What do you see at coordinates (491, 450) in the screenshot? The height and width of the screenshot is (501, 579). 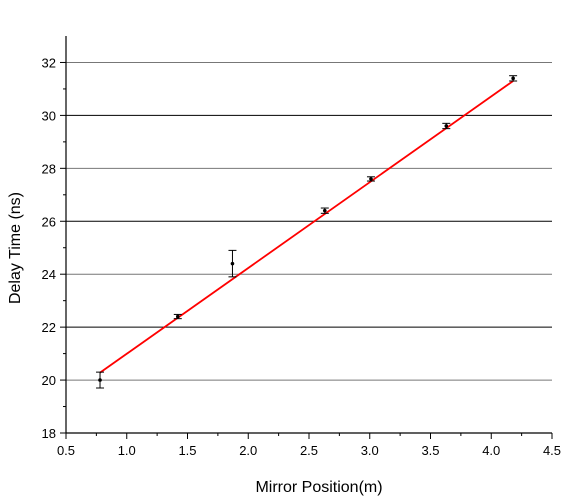 I see `x-tick-label: 4.0` at bounding box center [491, 450].